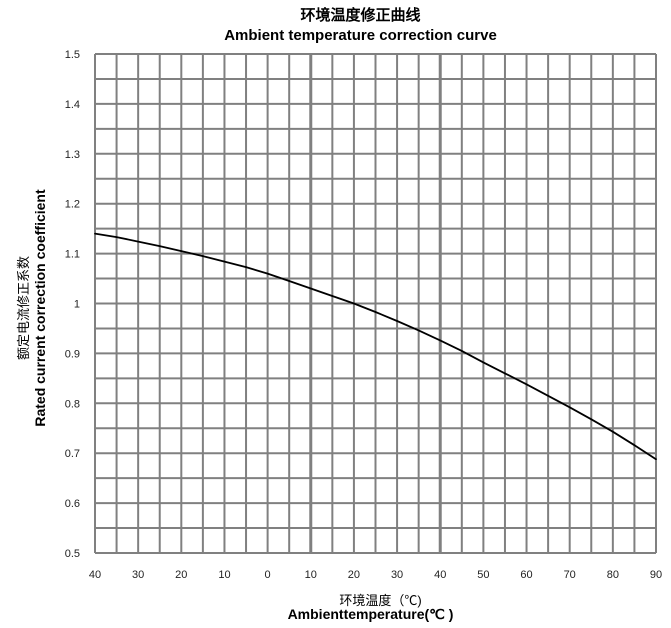 The image size is (671, 628). Describe the element at coordinates (72, 105) in the screenshot. I see `y-tick-label: 1.4` at that location.